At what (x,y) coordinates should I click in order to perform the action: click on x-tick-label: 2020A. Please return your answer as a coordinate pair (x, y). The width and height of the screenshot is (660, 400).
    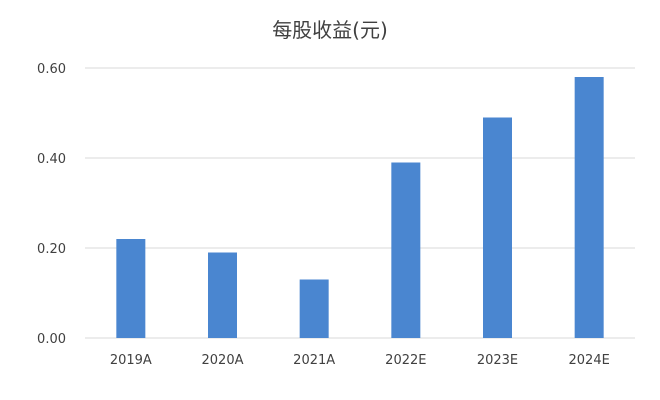
    Looking at the image, I should click on (223, 360).